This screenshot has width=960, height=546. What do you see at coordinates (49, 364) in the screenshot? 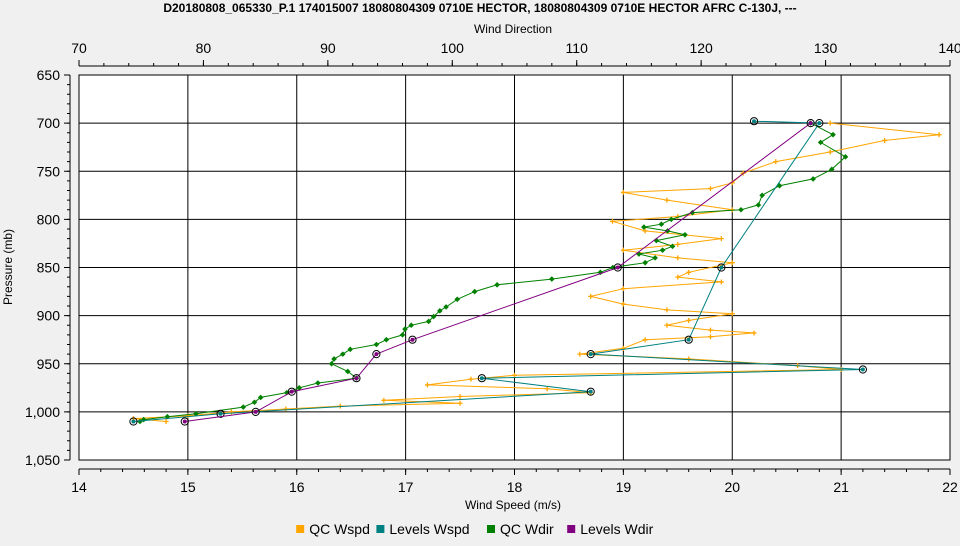
I see `y-tick-label: 950` at bounding box center [49, 364].